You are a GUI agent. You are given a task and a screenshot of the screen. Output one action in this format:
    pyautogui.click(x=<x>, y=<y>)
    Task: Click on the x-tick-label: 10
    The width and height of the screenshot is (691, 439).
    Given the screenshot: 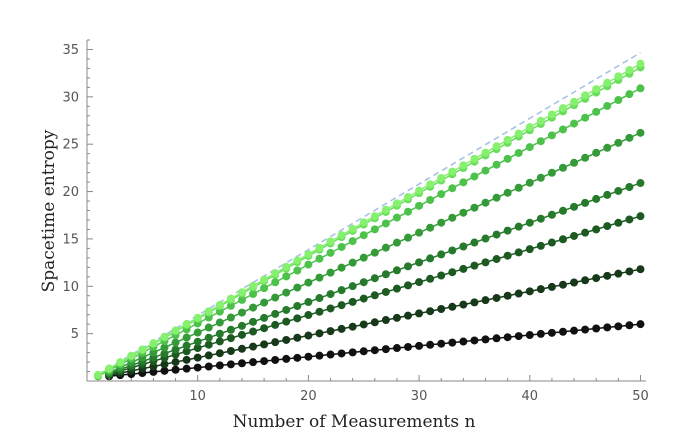 What is the action you would take?
    pyautogui.click(x=197, y=396)
    